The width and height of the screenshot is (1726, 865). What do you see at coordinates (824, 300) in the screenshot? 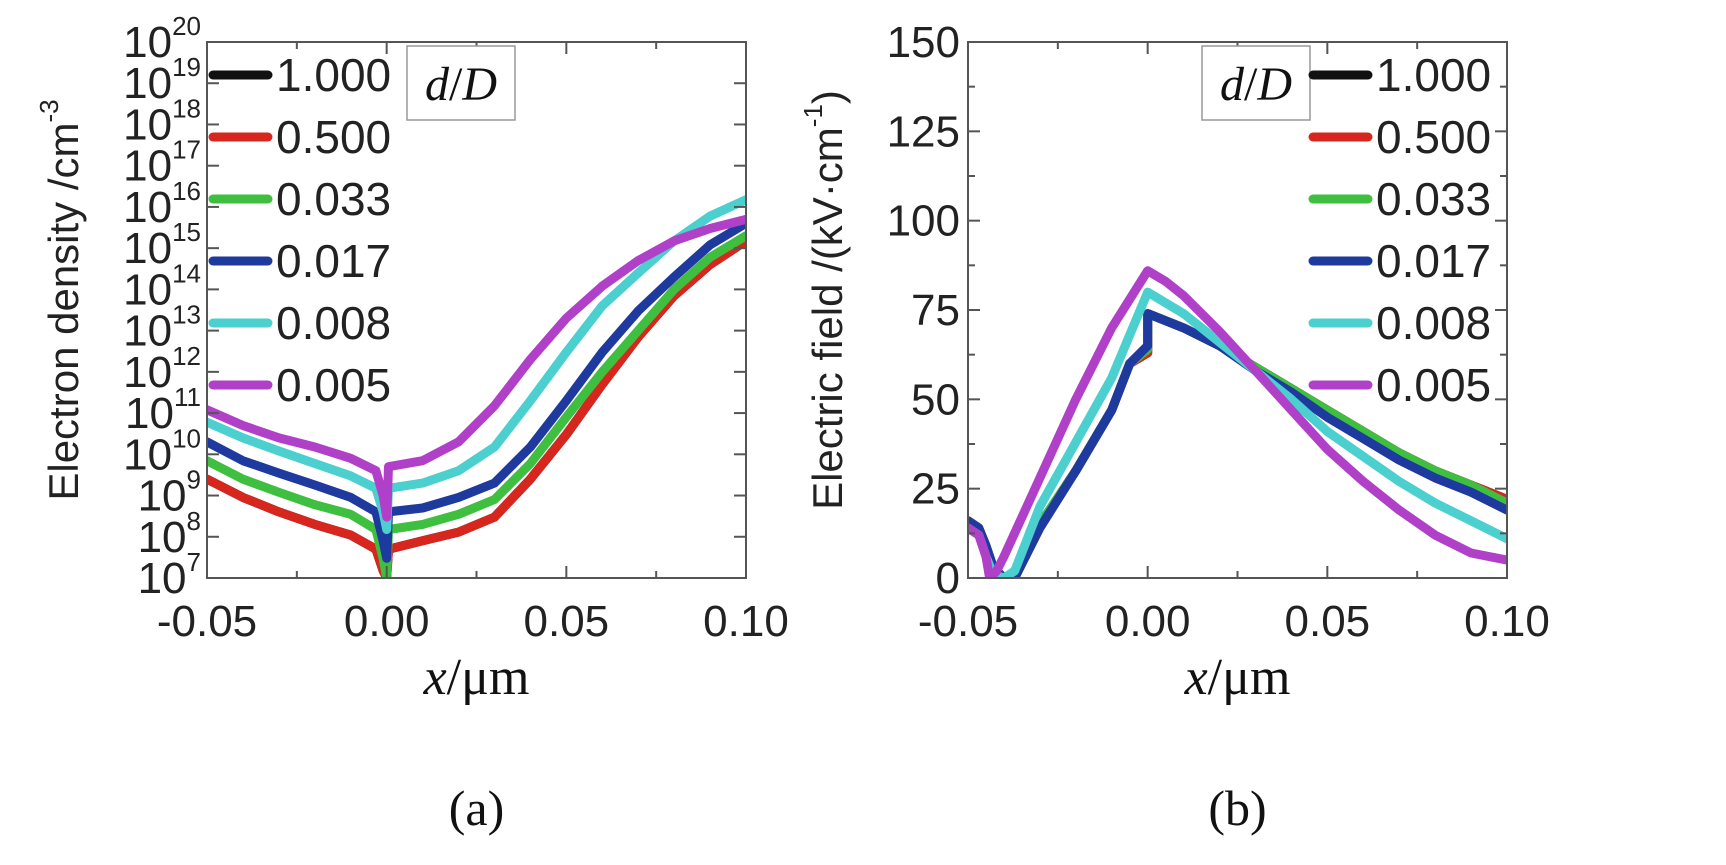
I see `y-axis-label: Electric field /(kV·cm-1)` at bounding box center [824, 300].